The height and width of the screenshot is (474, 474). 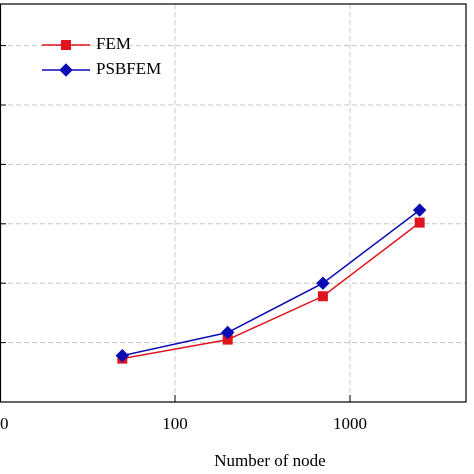 I want to click on legend-label: PSBFEM, so click(x=128, y=68).